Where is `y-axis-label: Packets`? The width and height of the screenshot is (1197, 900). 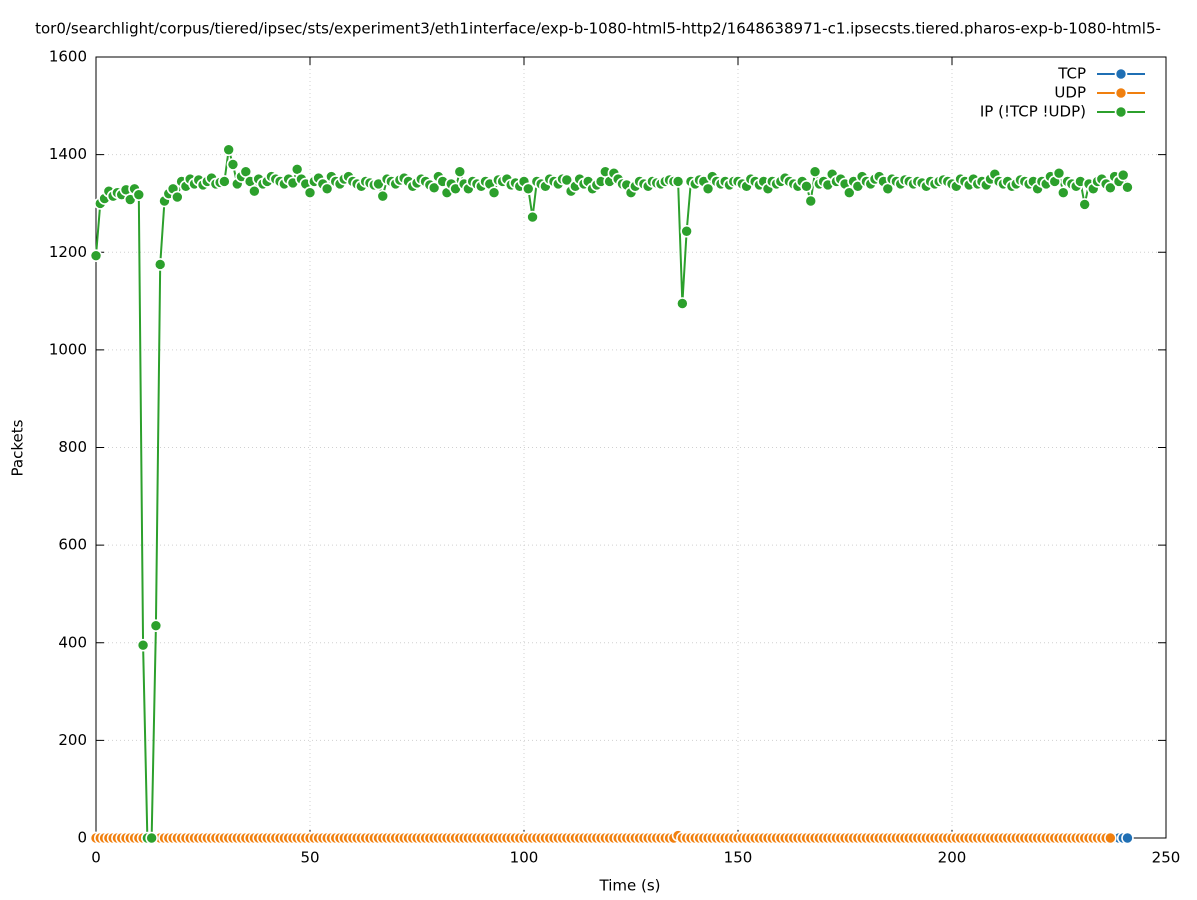
y-axis-label: Packets is located at coordinates (18, 447).